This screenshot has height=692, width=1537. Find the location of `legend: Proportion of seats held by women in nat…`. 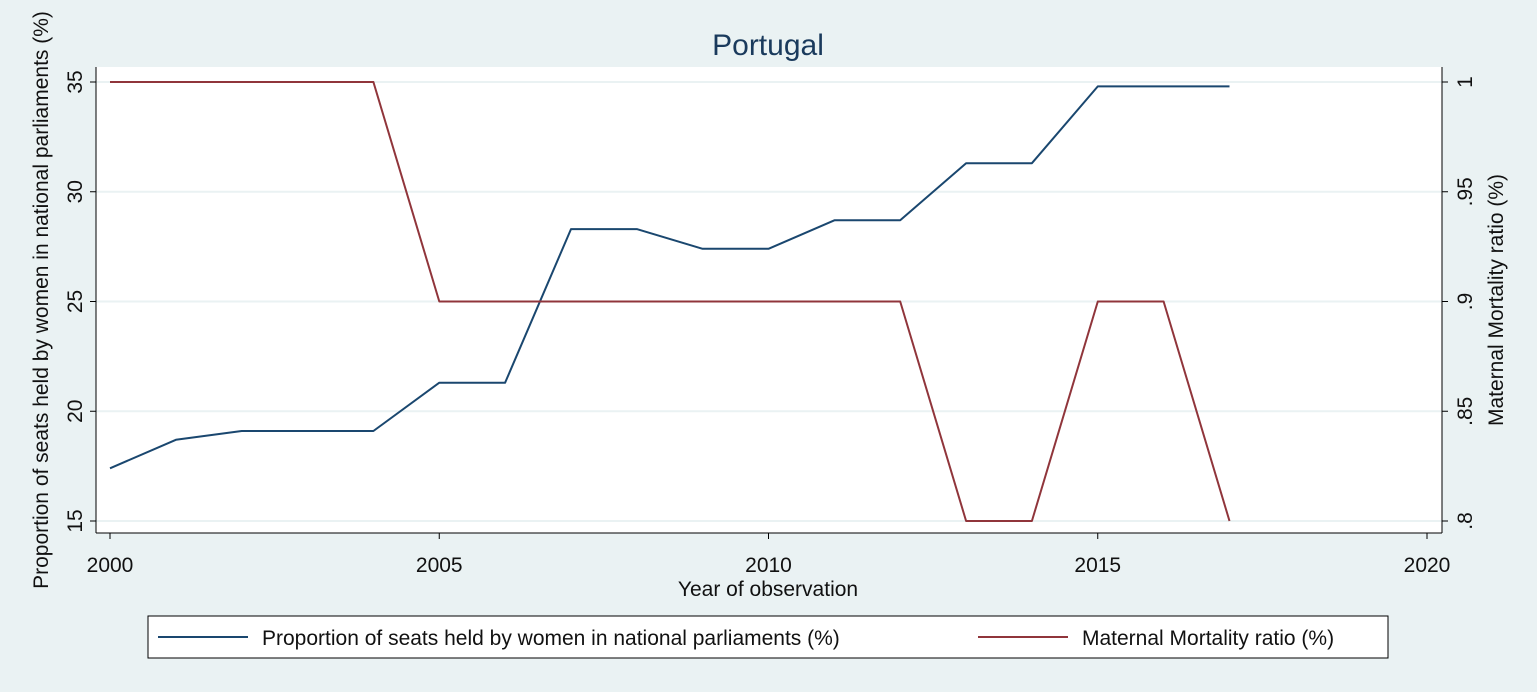

legend: Proportion of seats held by women in nat… is located at coordinates (768, 637).